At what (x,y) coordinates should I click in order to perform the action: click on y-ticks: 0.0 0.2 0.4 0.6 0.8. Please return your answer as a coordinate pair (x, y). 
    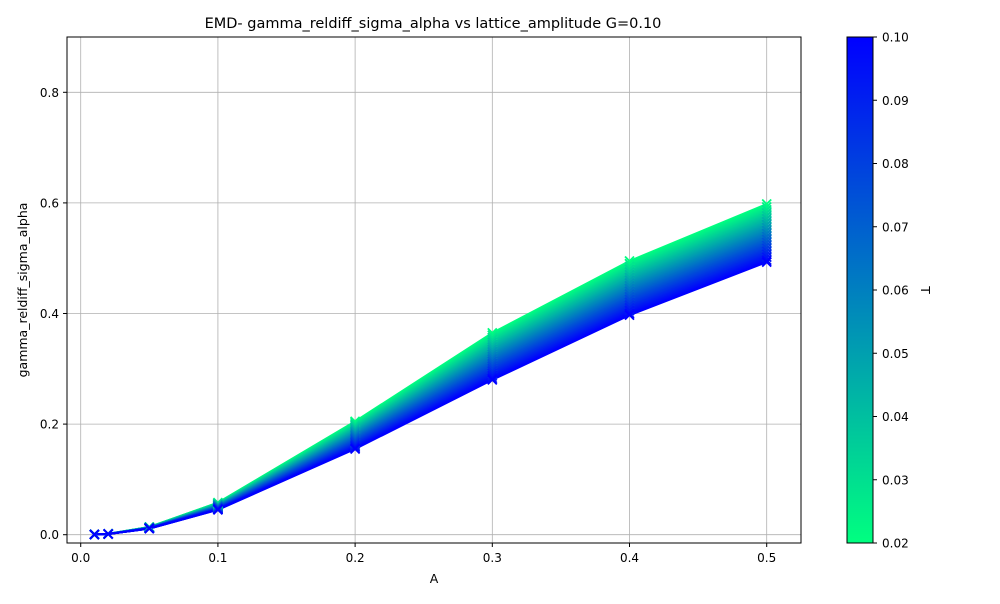
    Looking at the image, I should click on (53, 314).